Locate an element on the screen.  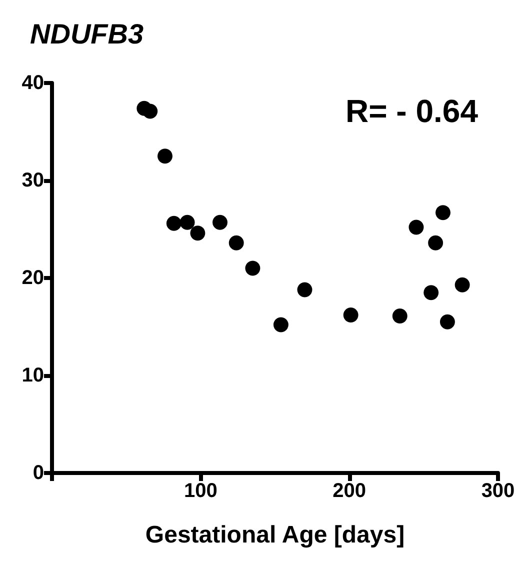
y-tick-label: 30 is located at coordinates (33, 181).